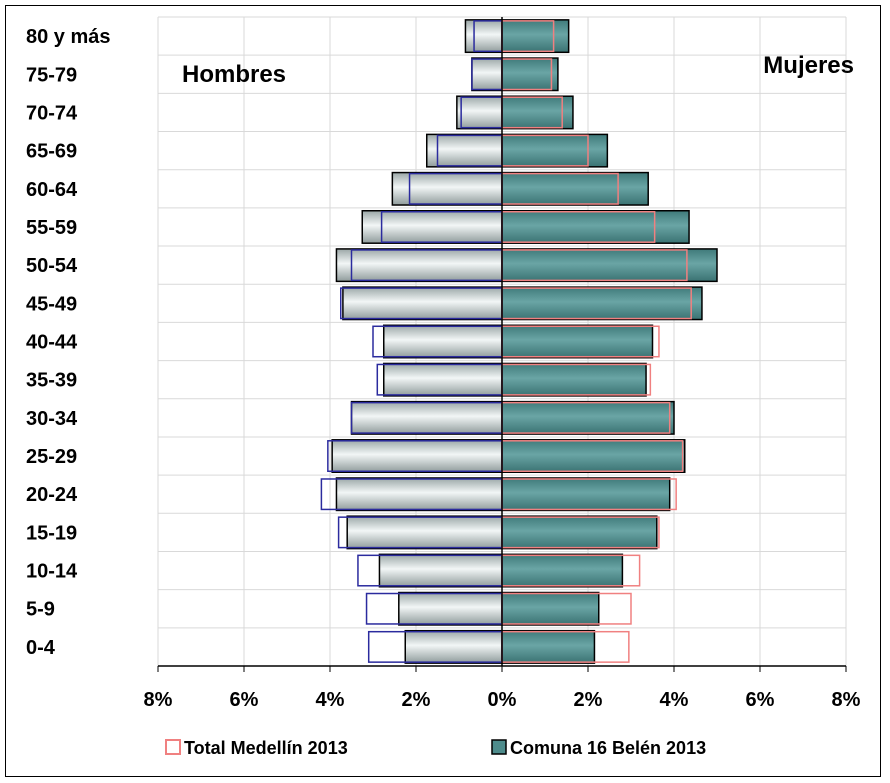  Describe the element at coordinates (68, 37) in the screenshot. I see `category-label-80 y más: 80 y más` at that location.